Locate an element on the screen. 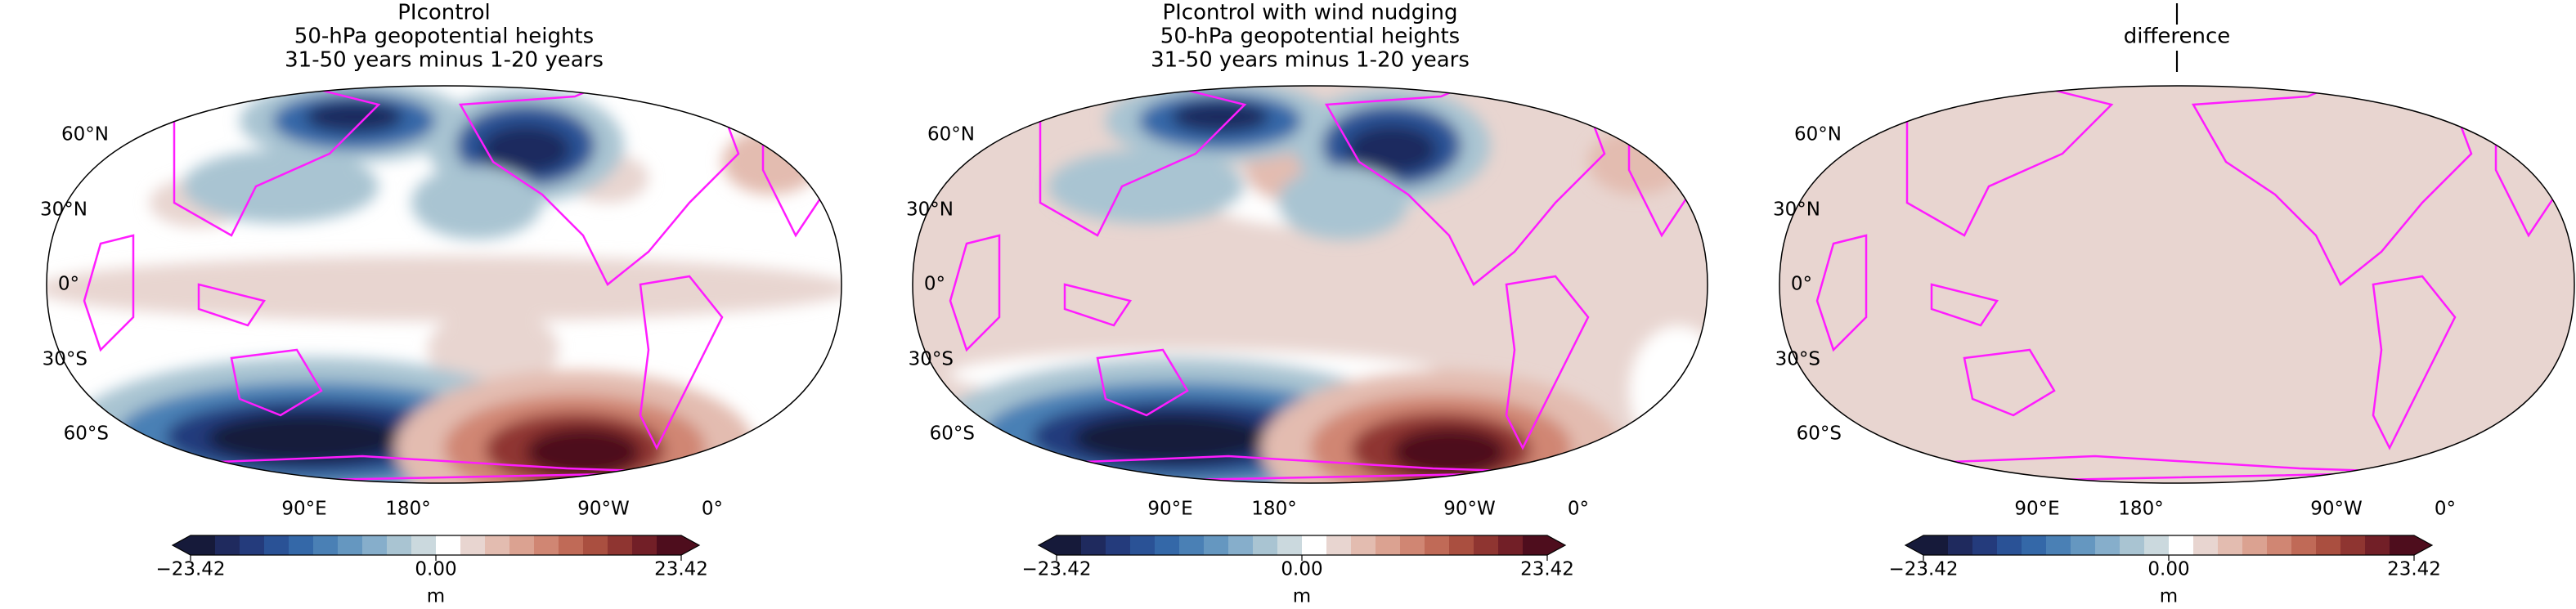  panel-title: PIcontrol is located at coordinates (443, 13).